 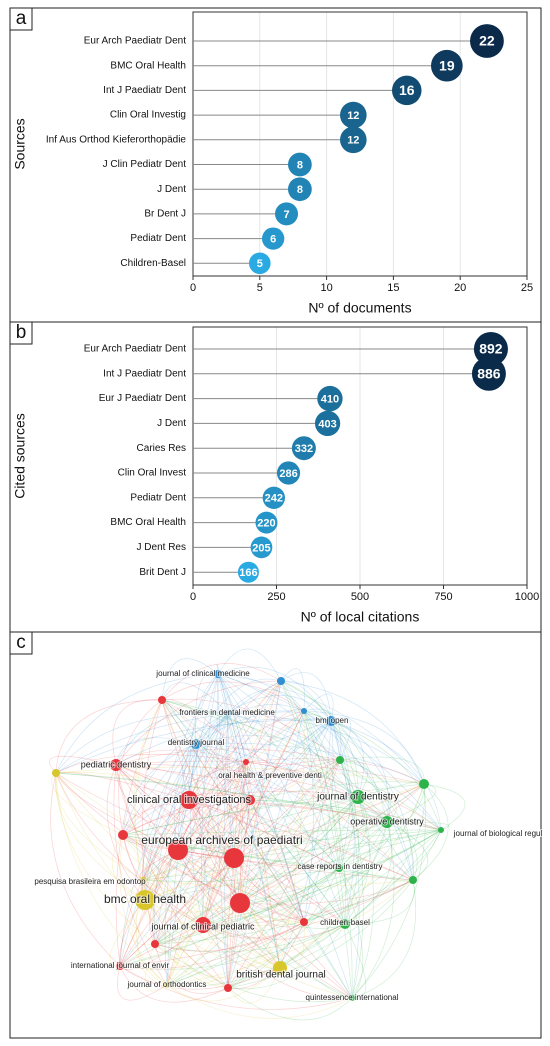 What do you see at coordinates (148, 522) in the screenshot?
I see `y-tick-label: BMC Oral Health` at bounding box center [148, 522].